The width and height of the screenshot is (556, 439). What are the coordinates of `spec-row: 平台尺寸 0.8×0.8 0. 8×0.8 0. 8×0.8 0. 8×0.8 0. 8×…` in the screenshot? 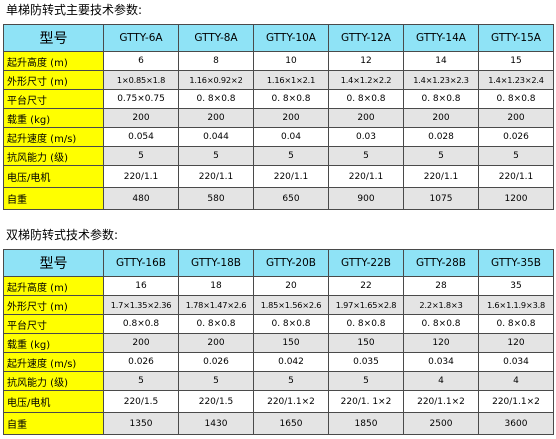 It's located at (278, 324).